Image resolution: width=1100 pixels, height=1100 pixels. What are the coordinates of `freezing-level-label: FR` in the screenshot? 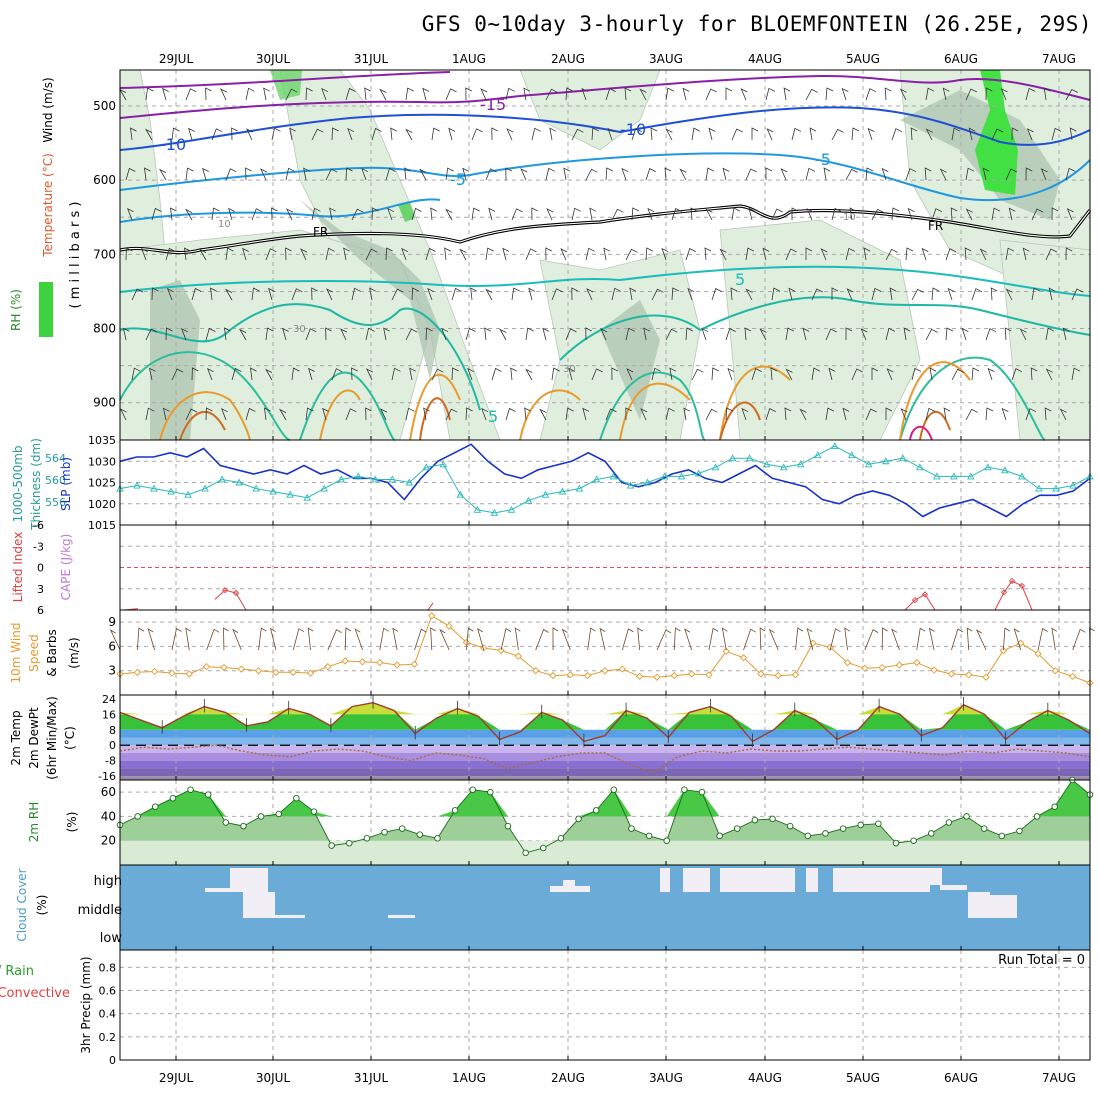 It's located at (935, 226).